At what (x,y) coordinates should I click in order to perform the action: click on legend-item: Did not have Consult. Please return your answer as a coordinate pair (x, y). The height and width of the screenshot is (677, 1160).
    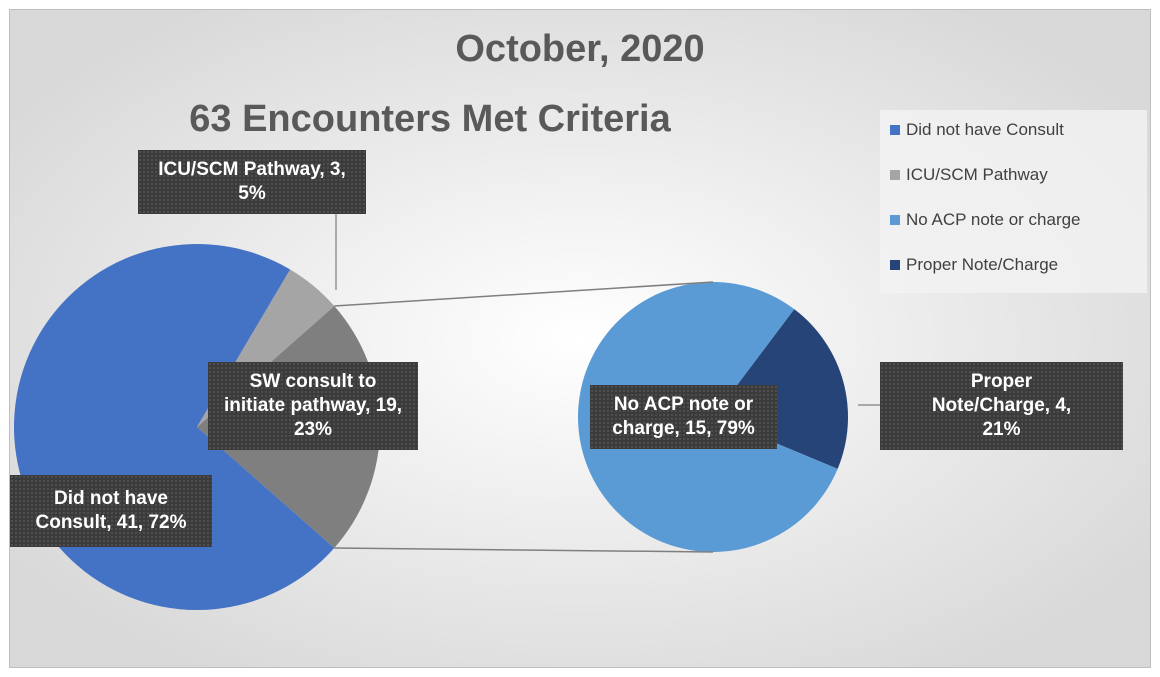
    Looking at the image, I should click on (977, 130).